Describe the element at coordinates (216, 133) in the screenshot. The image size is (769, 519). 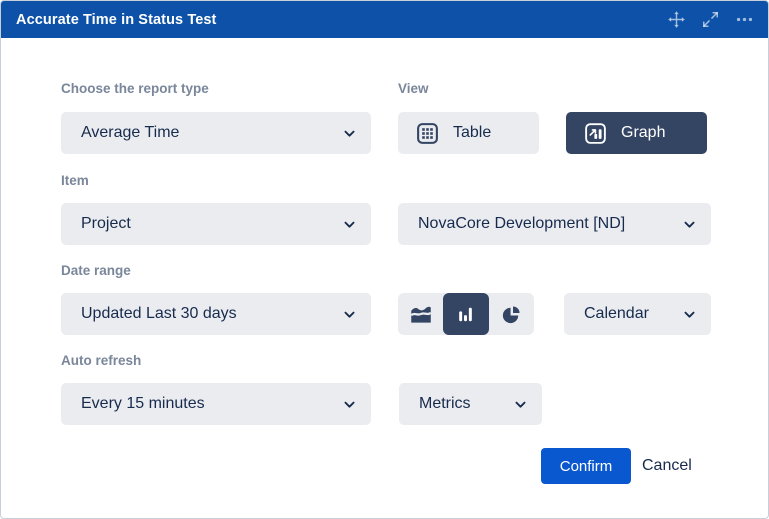
I see `report-type-select: Average Time` at that location.